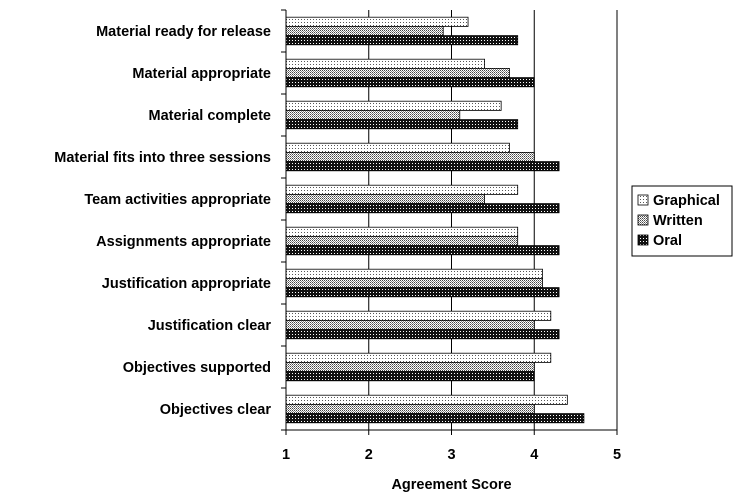 The width and height of the screenshot is (737, 494). I want to click on category-label: Justification appropriate, so click(186, 284).